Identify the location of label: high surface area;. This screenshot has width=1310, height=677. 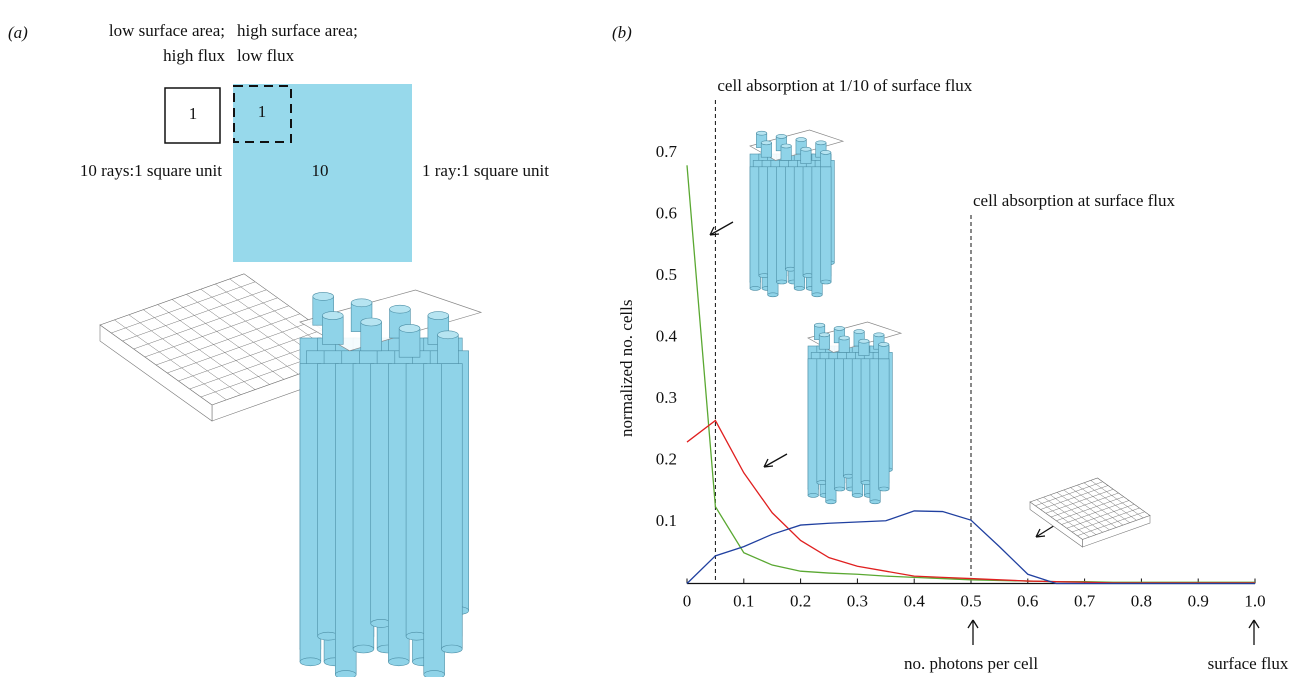
(297, 30).